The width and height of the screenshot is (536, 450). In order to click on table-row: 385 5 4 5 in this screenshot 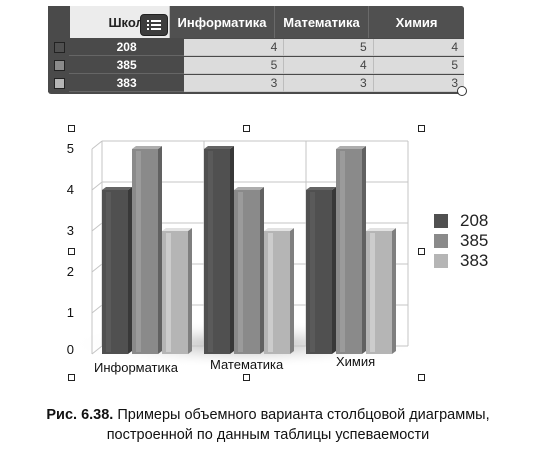, I will do `click(256, 65)`.